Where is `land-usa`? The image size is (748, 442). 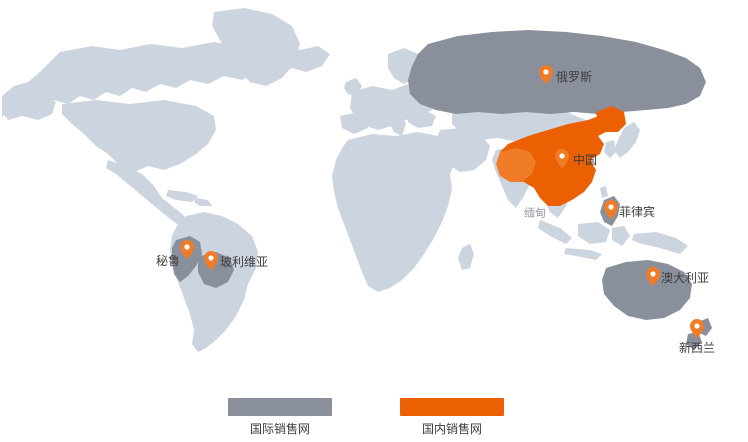 land-usa is located at coordinates (139, 136).